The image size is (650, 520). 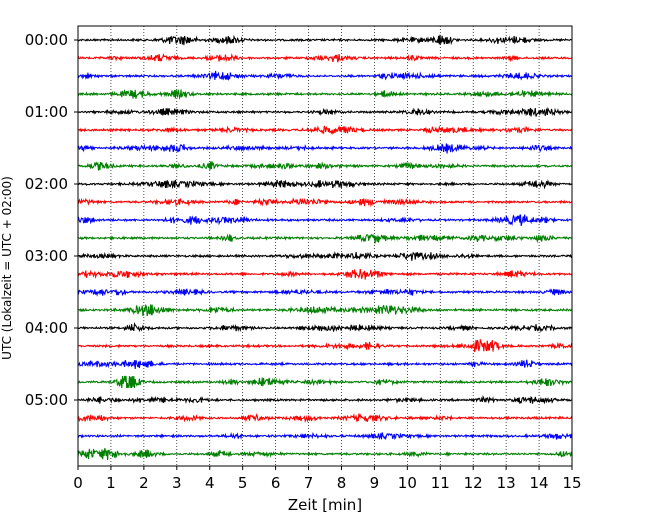 What do you see at coordinates (342, 483) in the screenshot?
I see `x-tick-label: 8` at bounding box center [342, 483].